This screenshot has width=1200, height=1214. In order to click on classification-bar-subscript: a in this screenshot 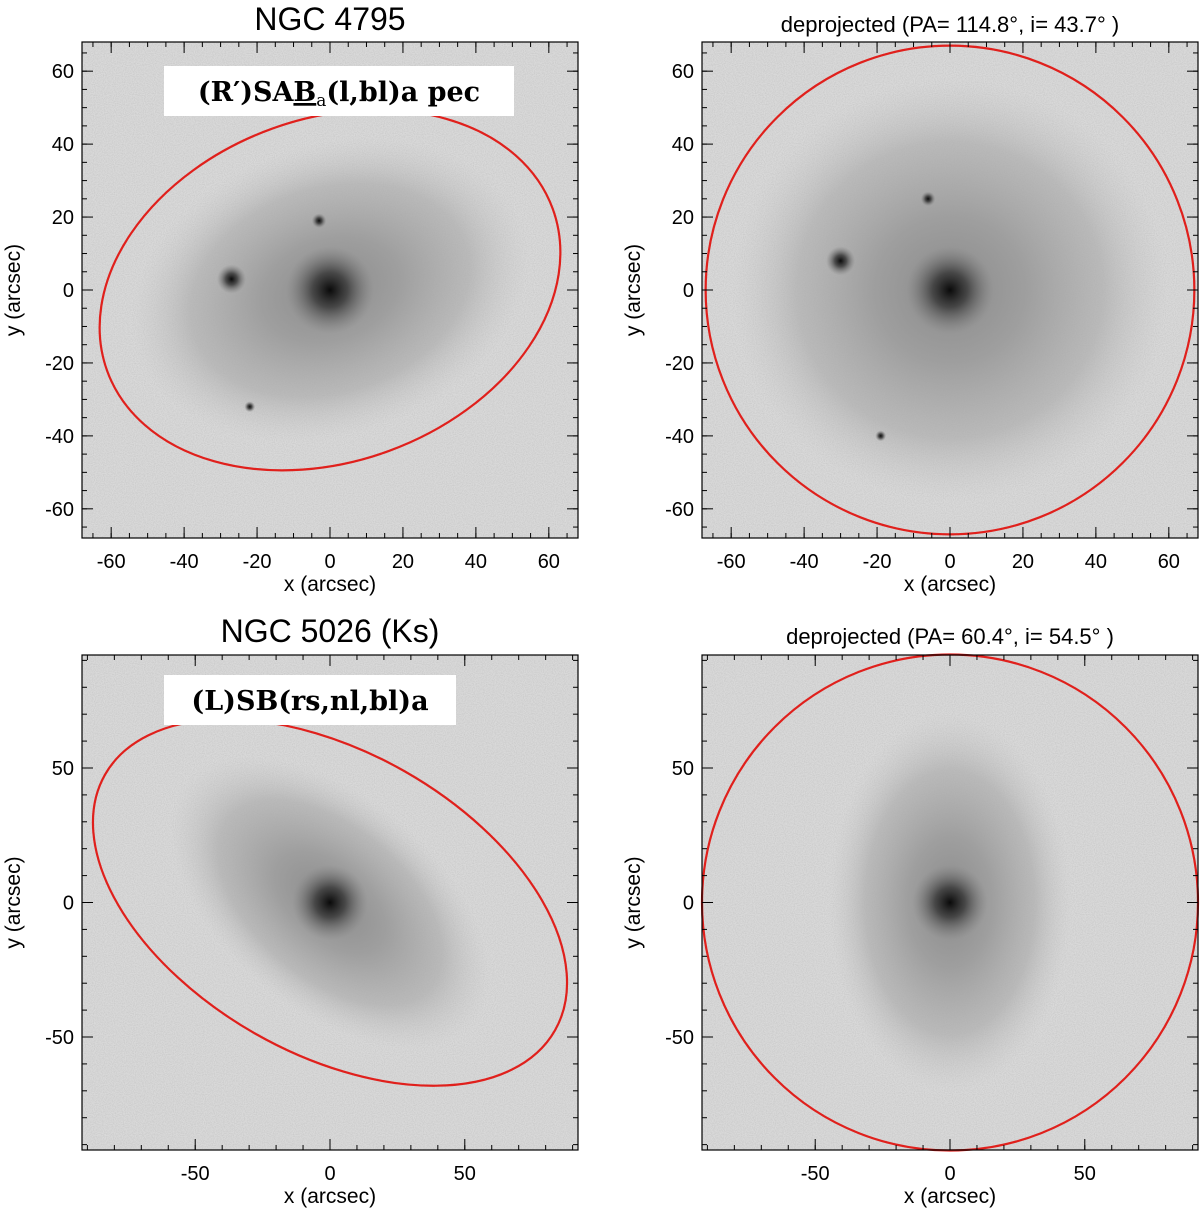, I will do `click(321, 101)`.